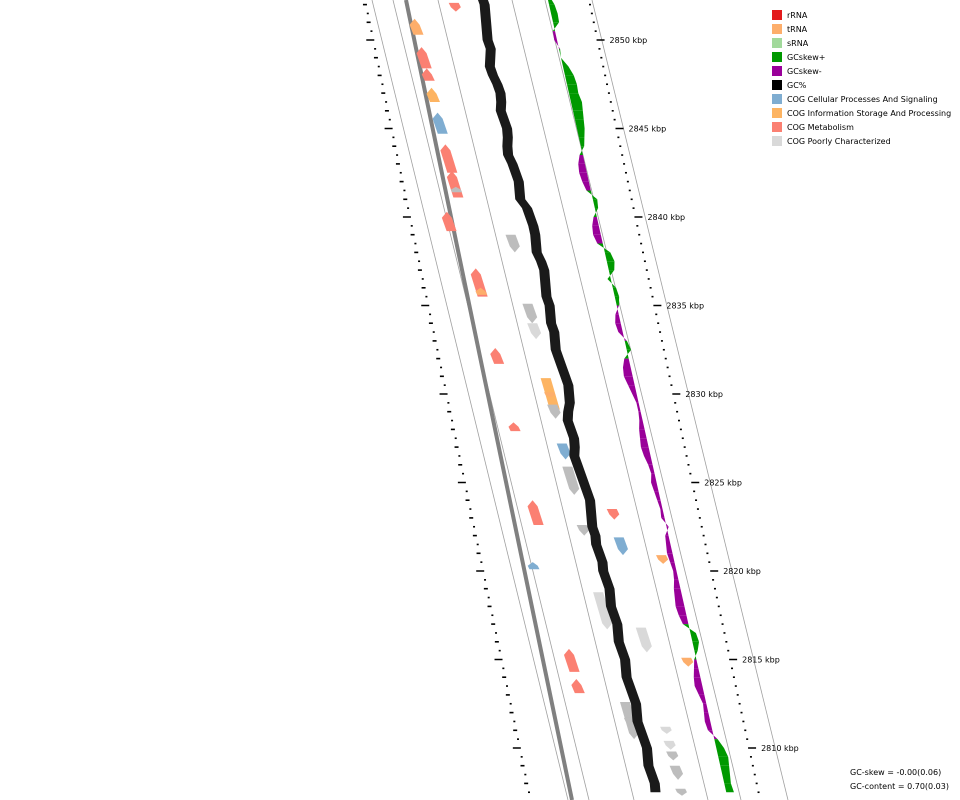 This screenshot has height=800, width=960. Describe the element at coordinates (797, 85) in the screenshot. I see `legend-label: GC%` at that location.